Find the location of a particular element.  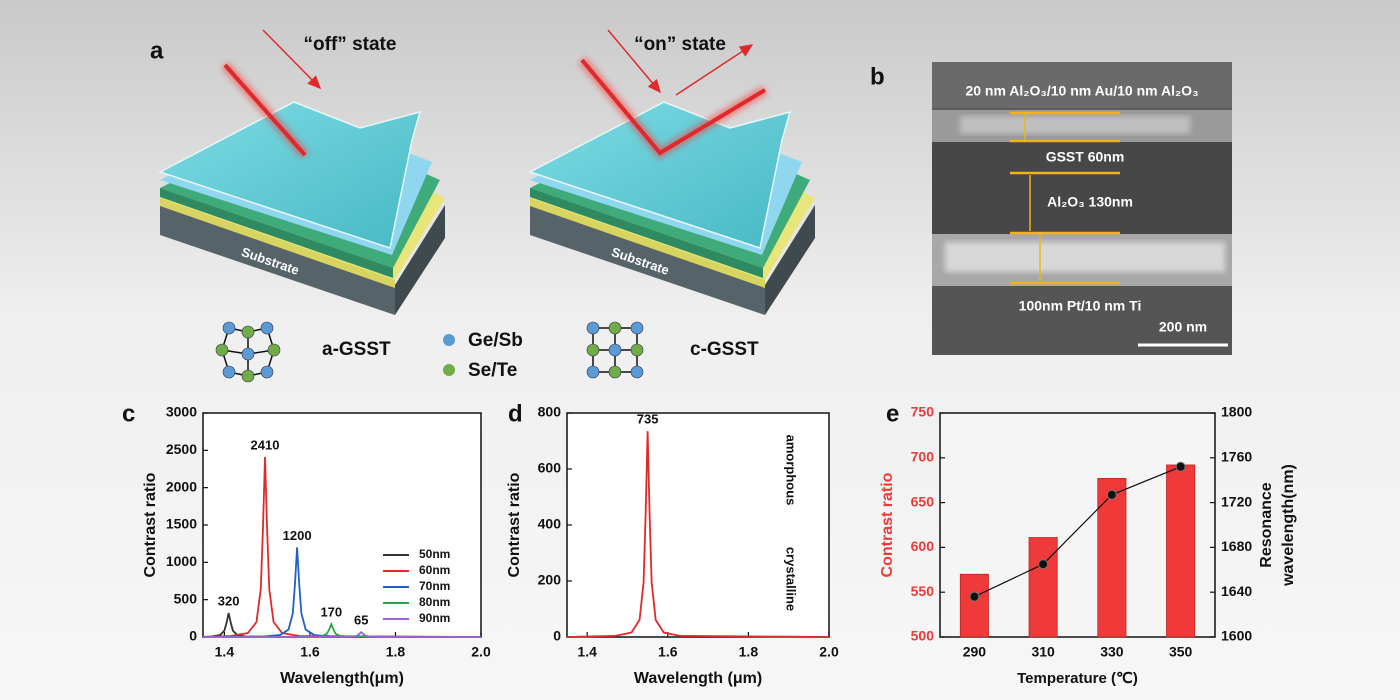

panel-label: b is located at coordinates (877, 76).